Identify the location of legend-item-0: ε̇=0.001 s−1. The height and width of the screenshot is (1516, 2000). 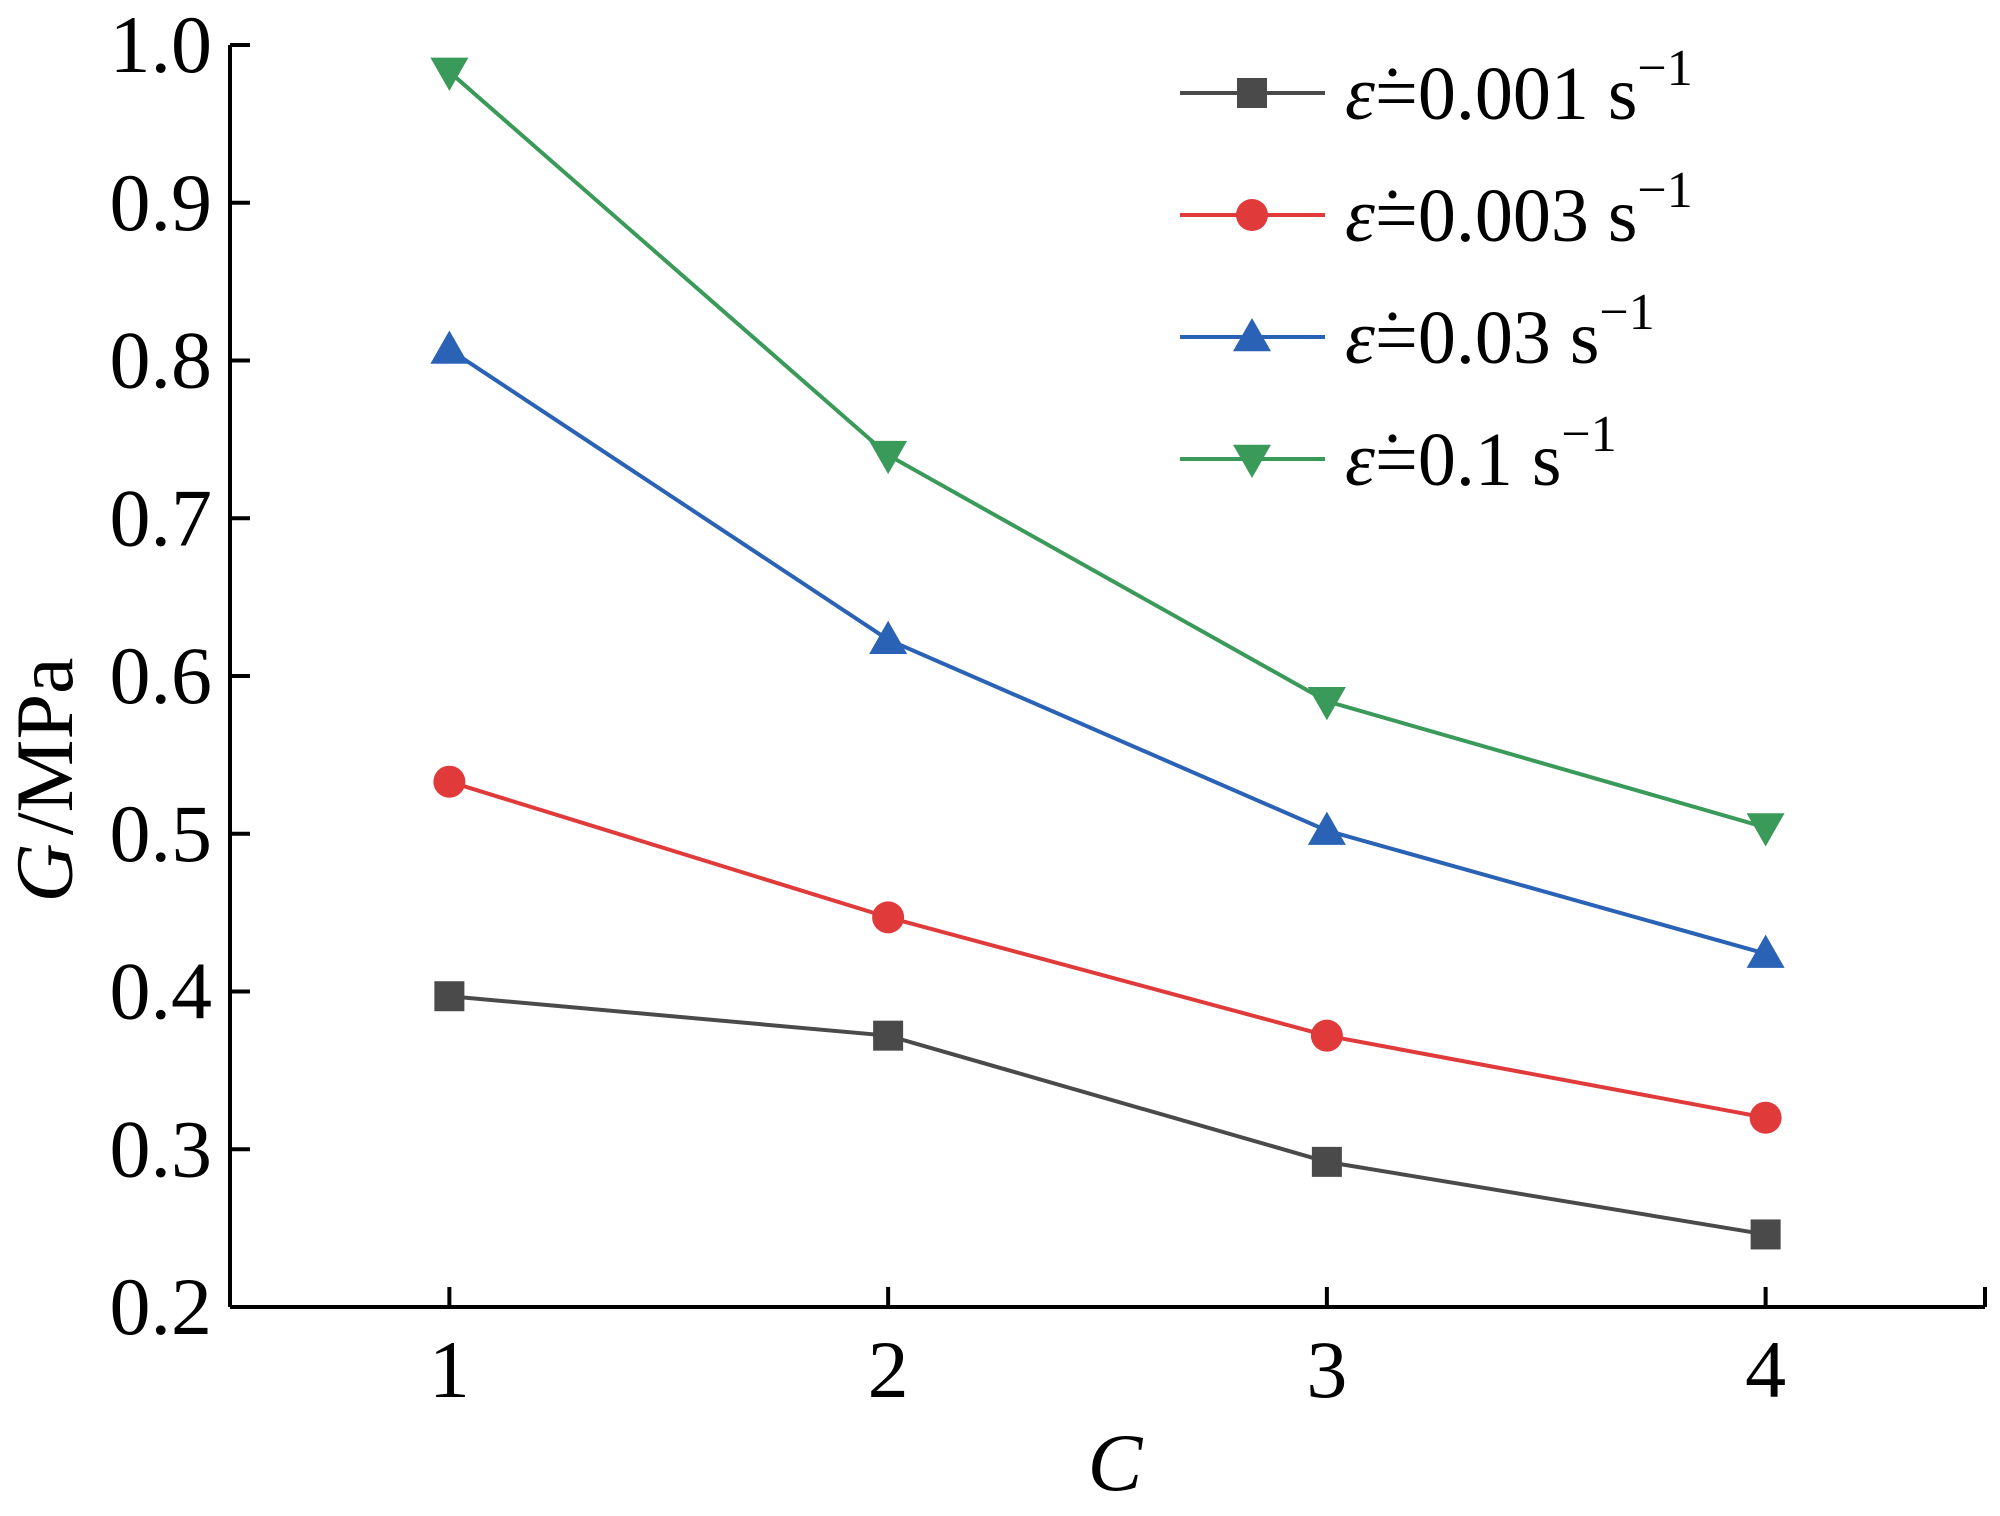
(1436, 88).